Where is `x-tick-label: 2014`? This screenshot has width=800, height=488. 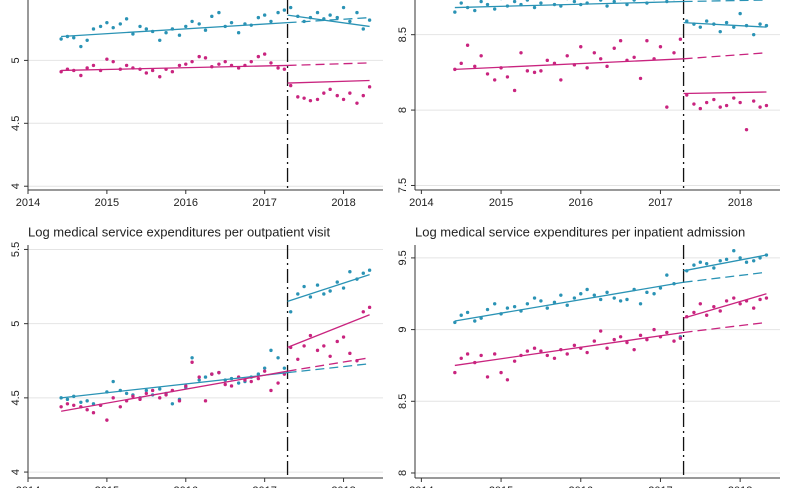
x-tick-label: 2014 is located at coordinates (28, 203).